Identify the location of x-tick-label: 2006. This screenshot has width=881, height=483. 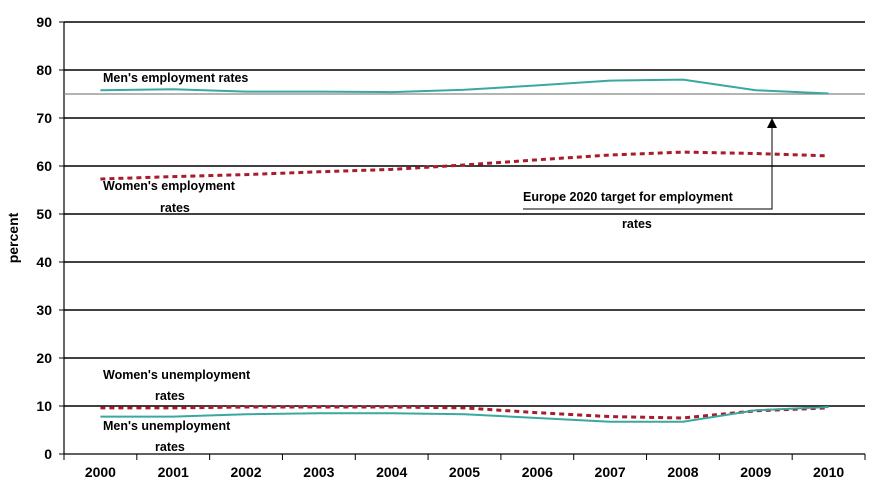
(537, 472).